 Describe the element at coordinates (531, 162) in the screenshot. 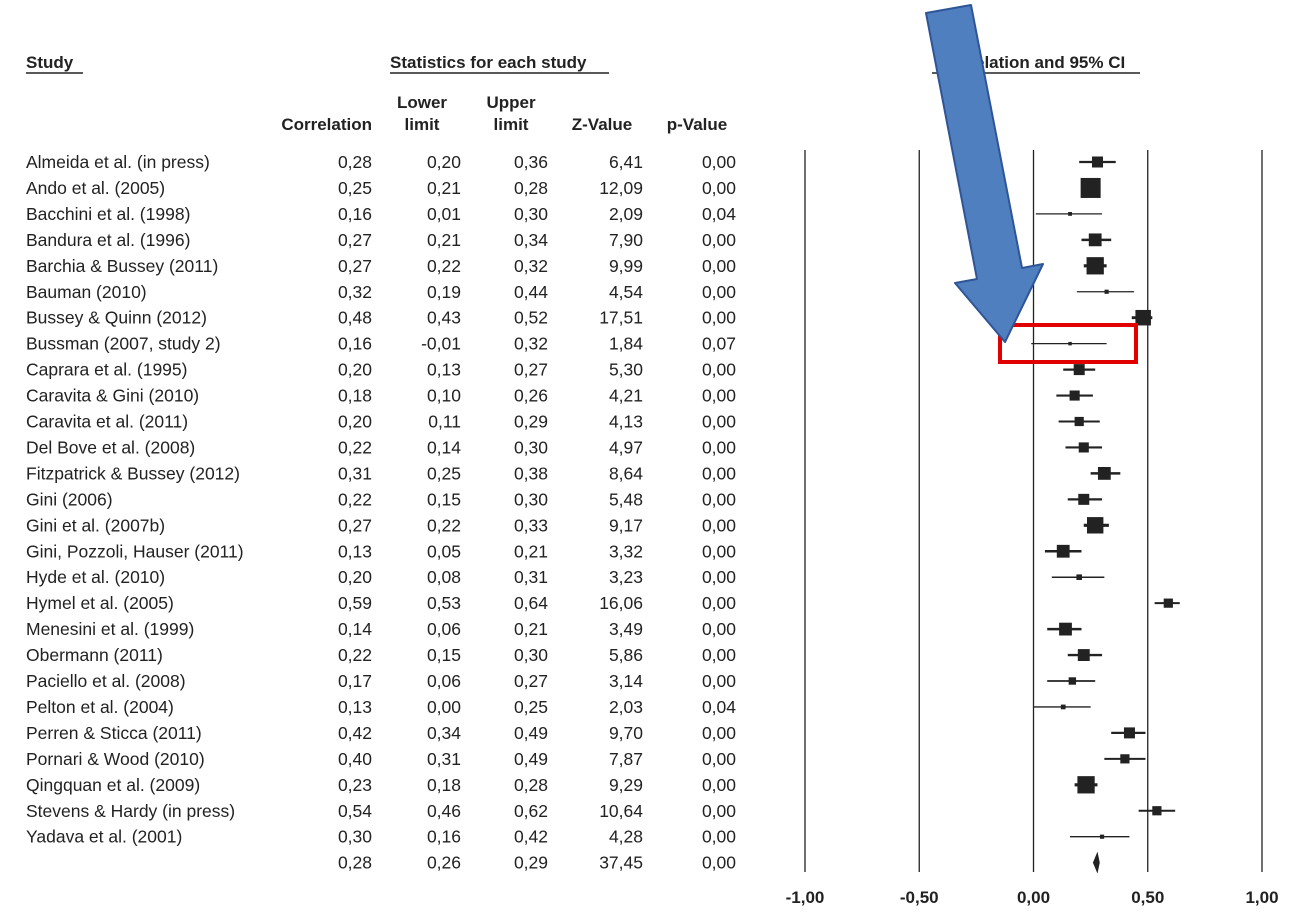

I see `upper-limit-value: 0,36` at that location.